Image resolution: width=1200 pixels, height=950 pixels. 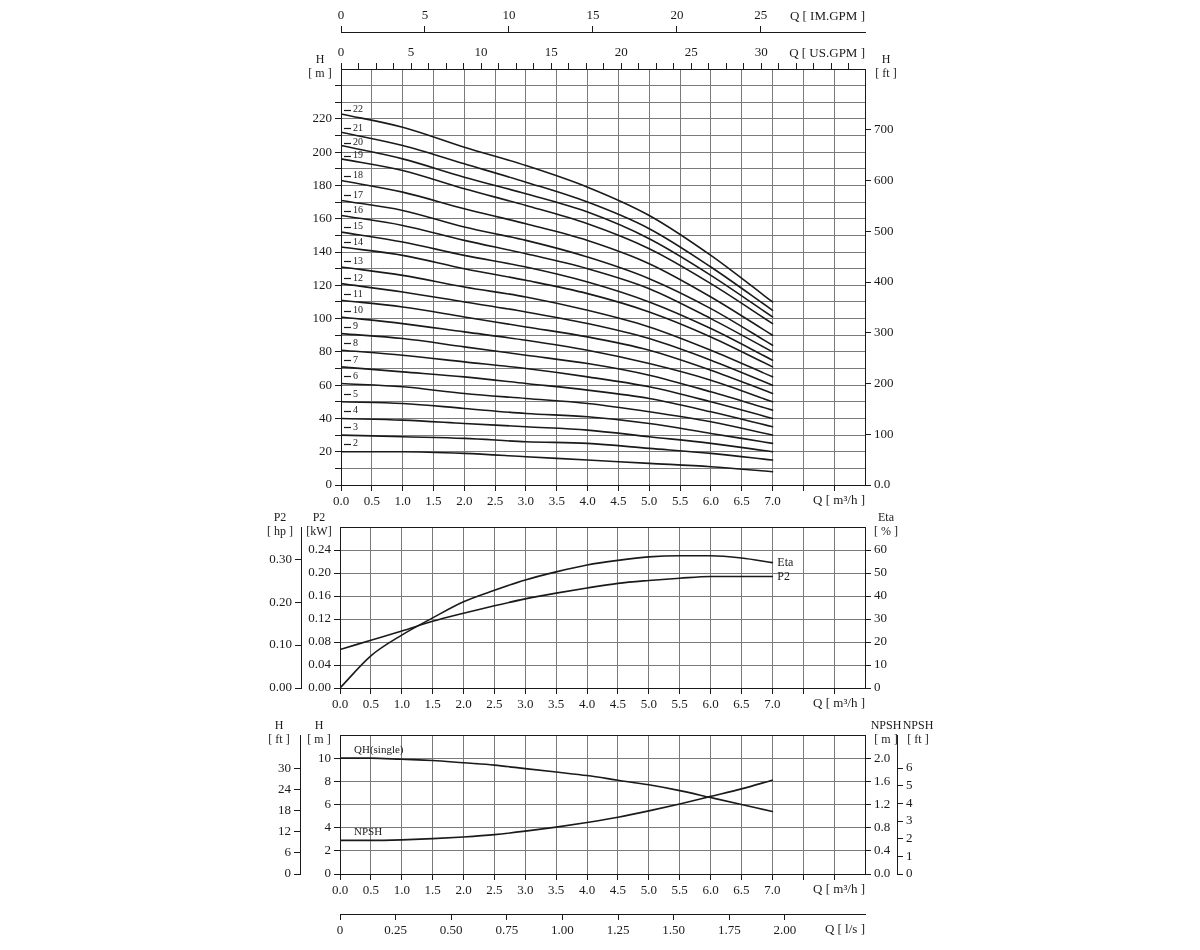 What do you see at coordinates (371, 704) in the screenshot?
I see `x-tick-label: 0.5` at bounding box center [371, 704].